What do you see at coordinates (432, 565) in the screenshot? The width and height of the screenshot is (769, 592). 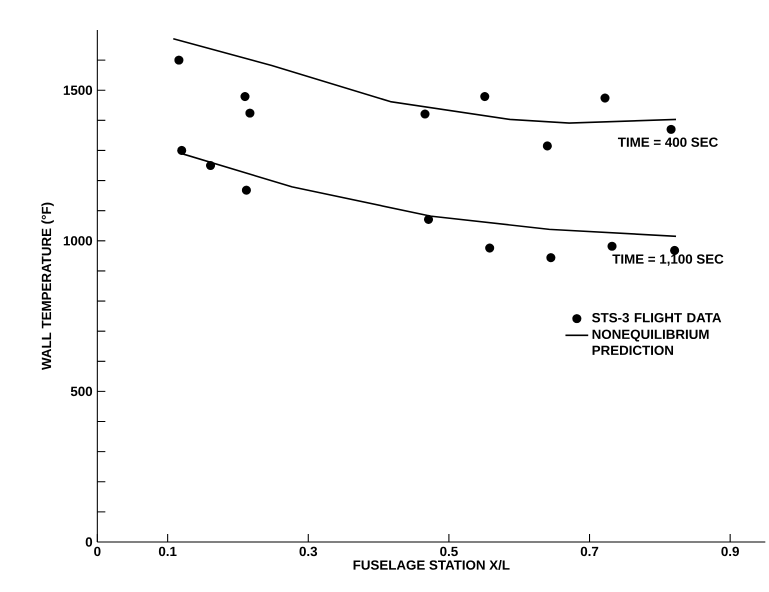 I see `x-axis-title: FUSELAGE STATION X/L` at bounding box center [432, 565].